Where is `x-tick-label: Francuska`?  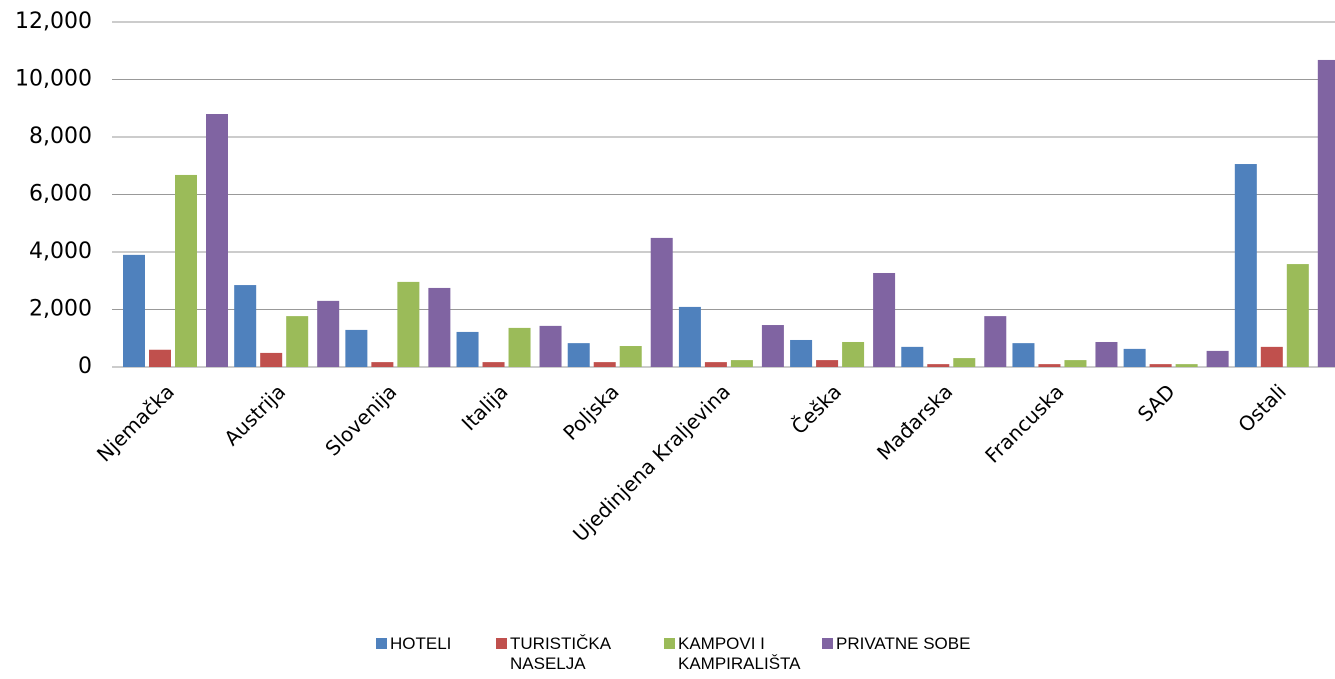
x-tick-label: Francuska is located at coordinates (1024, 423).